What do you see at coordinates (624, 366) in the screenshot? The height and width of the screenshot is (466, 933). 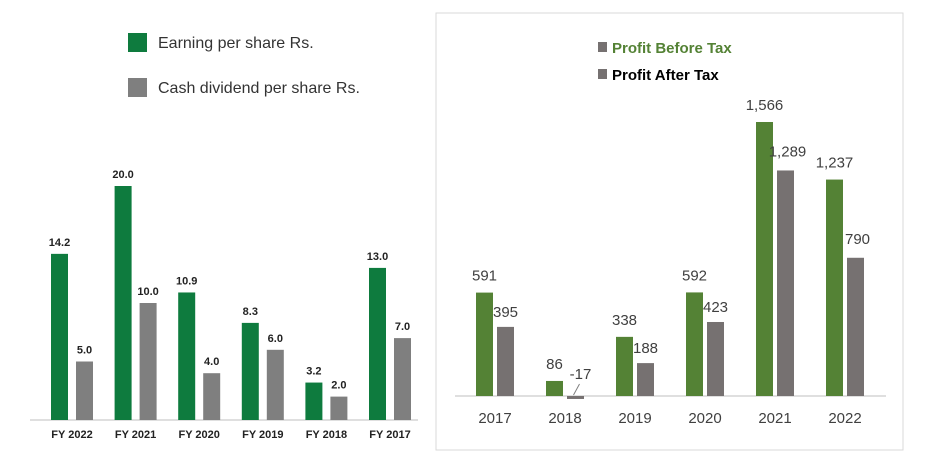 I see `bar-pbt-2019` at bounding box center [624, 366].